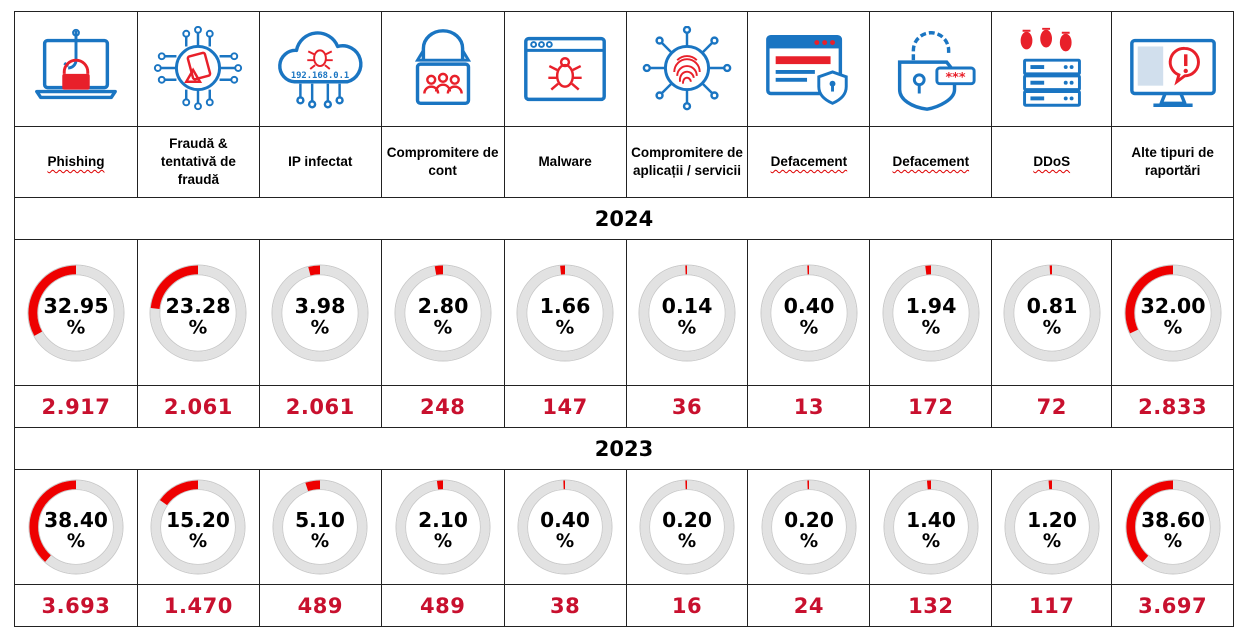 The height and width of the screenshot is (633, 1249). Describe the element at coordinates (320, 69) in the screenshot. I see `icon-cell: 192.168.0.1` at that location.